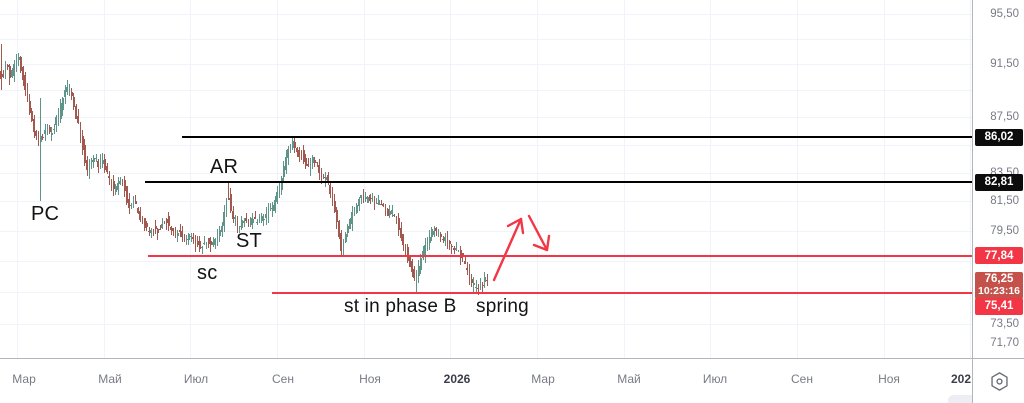 The image size is (1024, 403). I want to click on annotation-sc: sc, so click(207, 273).